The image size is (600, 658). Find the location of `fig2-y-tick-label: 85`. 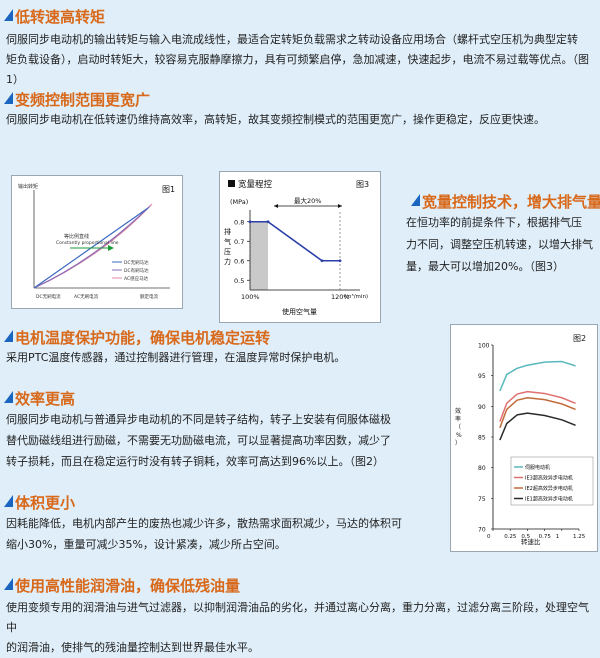

fig2-y-tick-label: 85 is located at coordinates (482, 438).